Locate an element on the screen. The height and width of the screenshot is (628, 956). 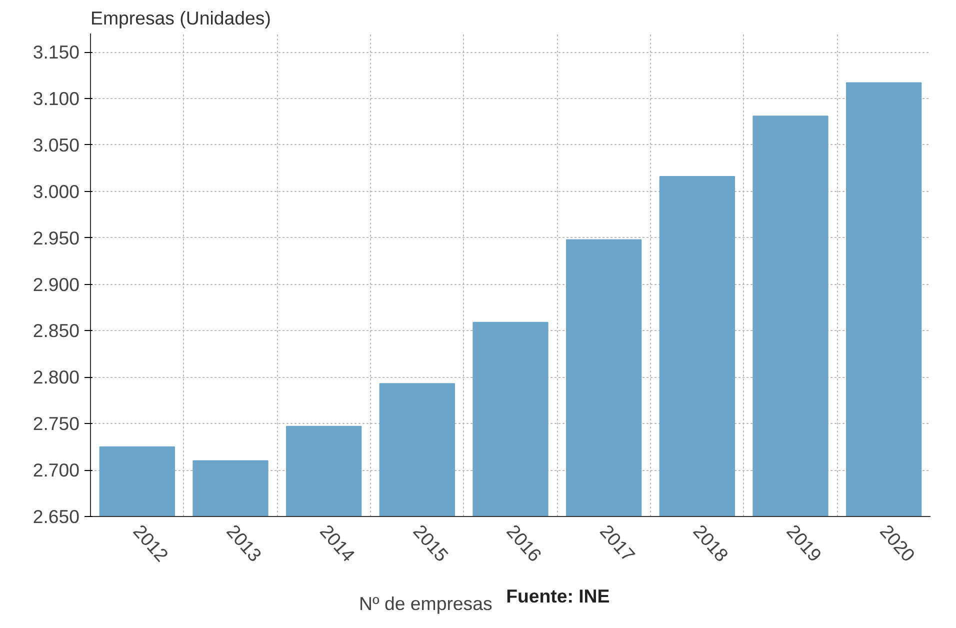
y-tick-label: 2.650 is located at coordinates (56, 516).